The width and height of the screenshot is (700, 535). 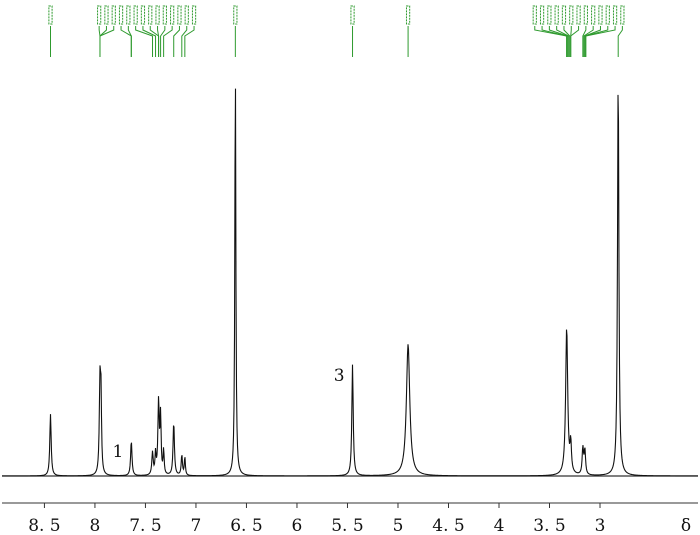 What do you see at coordinates (549, 525) in the screenshot?
I see `x-tick-label: 3. 5` at bounding box center [549, 525].